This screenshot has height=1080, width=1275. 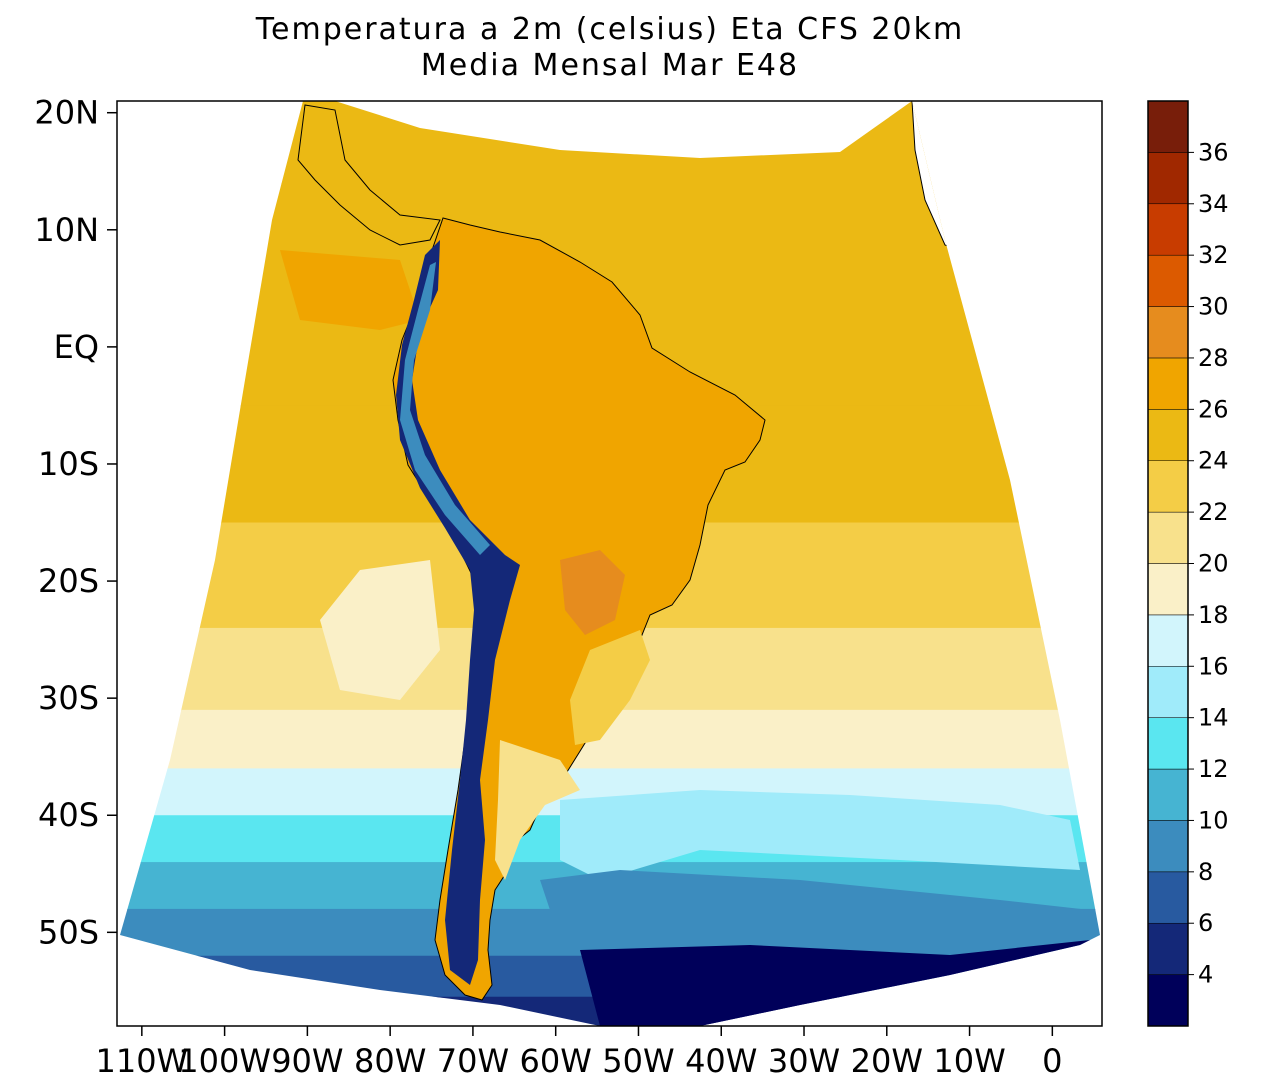 What do you see at coordinates (458, 612) in the screenshot?
I see `andes-cold-band` at bounding box center [458, 612].